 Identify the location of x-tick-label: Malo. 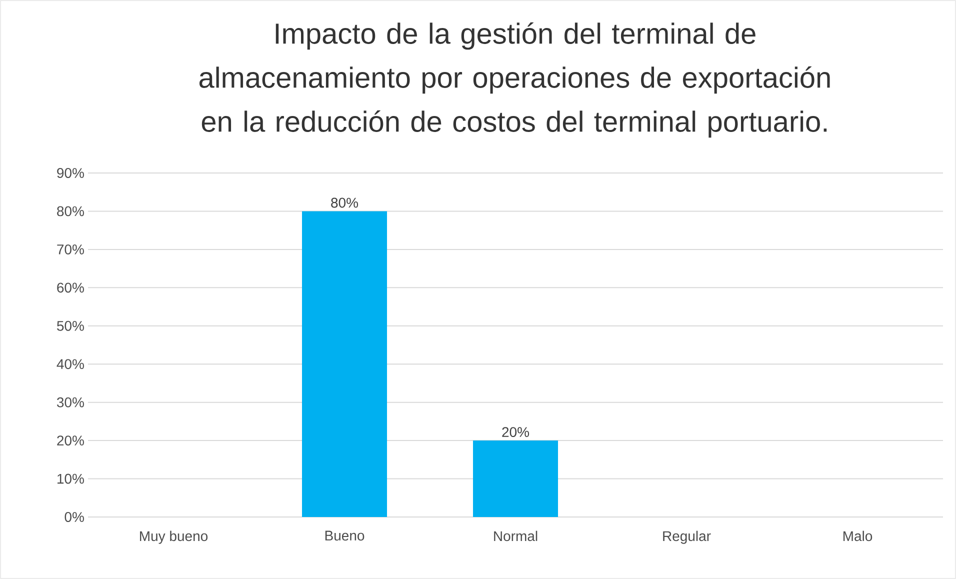
(857, 536).